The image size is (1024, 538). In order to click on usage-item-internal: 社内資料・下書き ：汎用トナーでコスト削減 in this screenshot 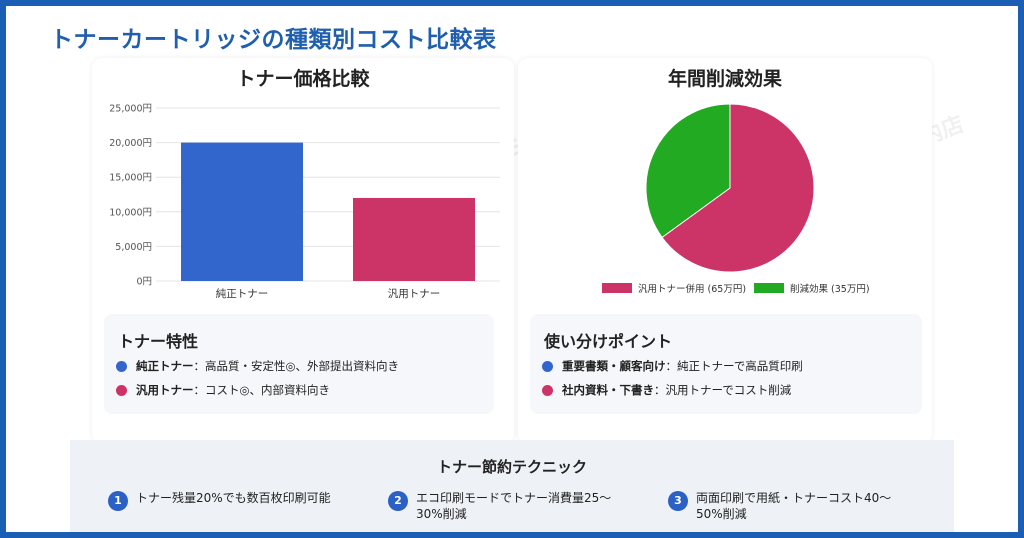, I will do `click(666, 390)`.